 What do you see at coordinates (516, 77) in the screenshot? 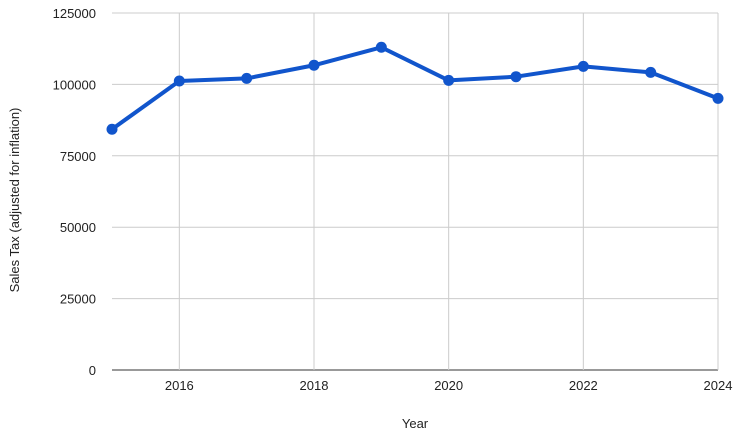
I see `data-point-2021` at bounding box center [516, 77].